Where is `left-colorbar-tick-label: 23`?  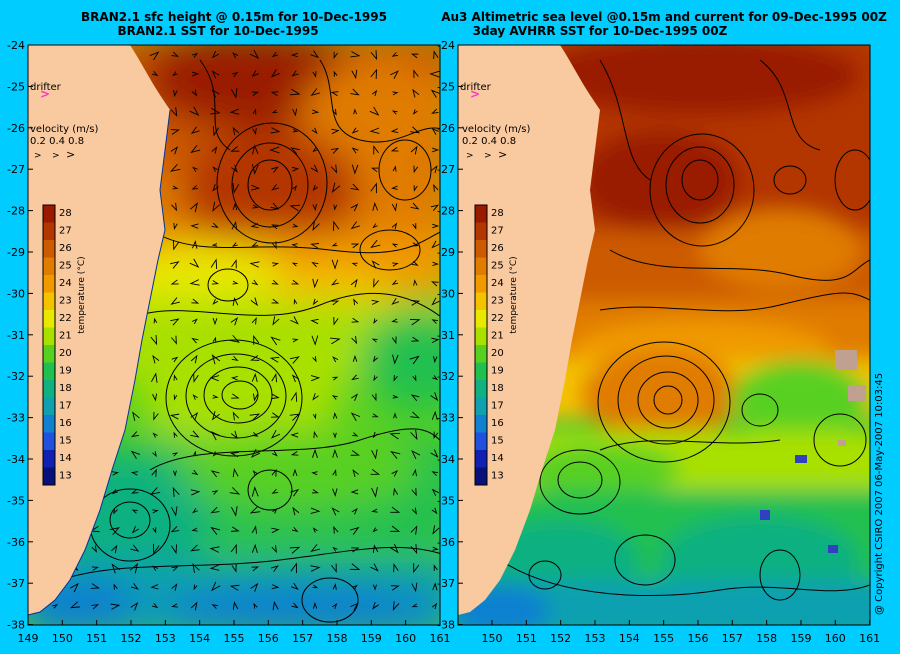
left-colorbar-tick-label: 23 is located at coordinates (65, 301).